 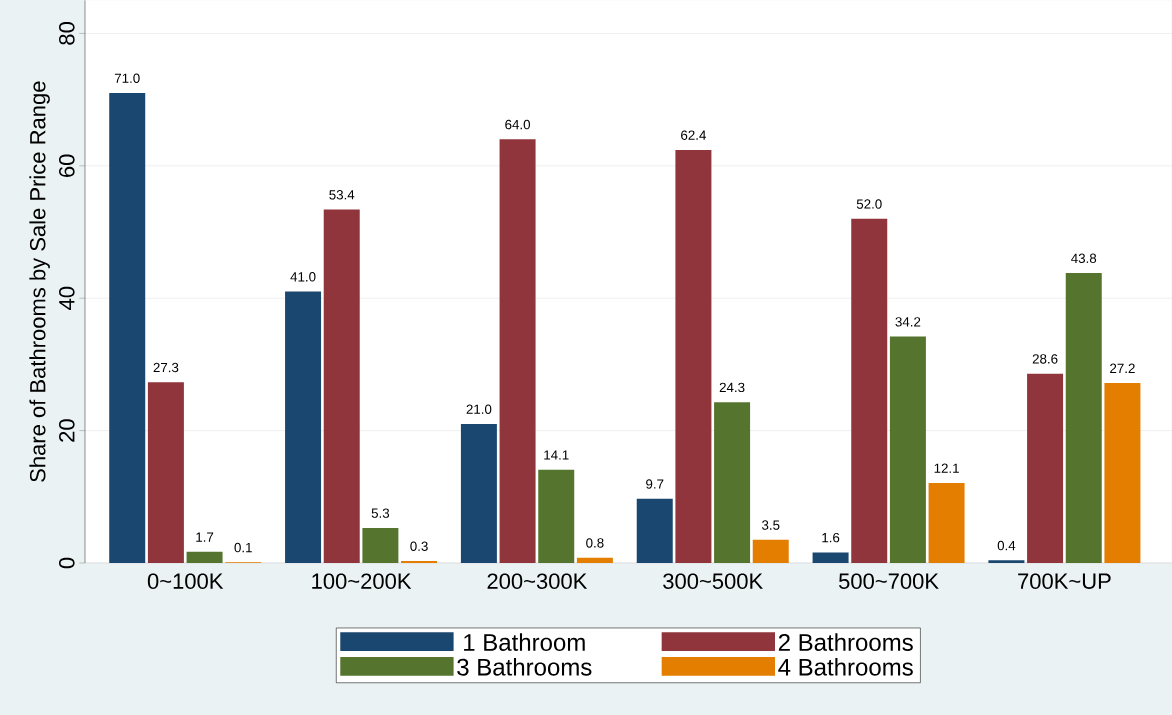 I want to click on legend-label: 2 Bathrooms, so click(x=845, y=642).